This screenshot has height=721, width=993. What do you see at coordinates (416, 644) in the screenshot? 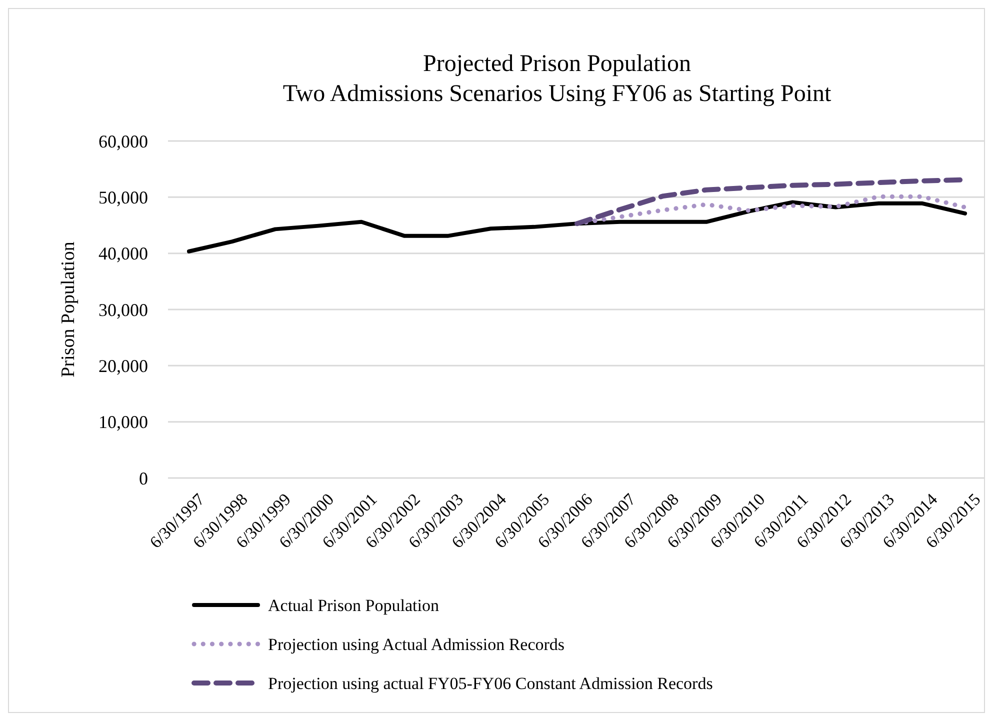
I see `legend-label: Projection using Actual Admission Records` at bounding box center [416, 644].